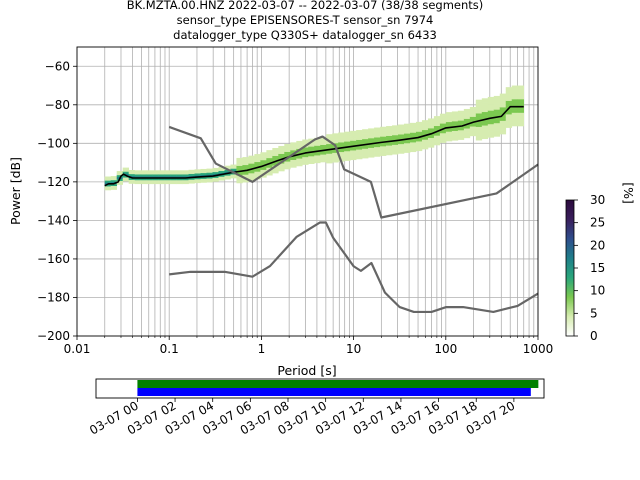  I want to click on timeline-bar-data, so click(338, 384).